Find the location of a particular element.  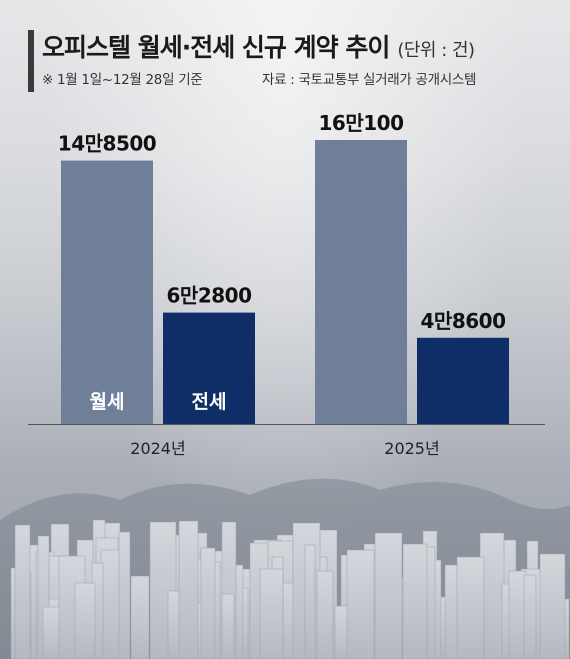

unit-label: (단위 : 건) is located at coordinates (436, 50).